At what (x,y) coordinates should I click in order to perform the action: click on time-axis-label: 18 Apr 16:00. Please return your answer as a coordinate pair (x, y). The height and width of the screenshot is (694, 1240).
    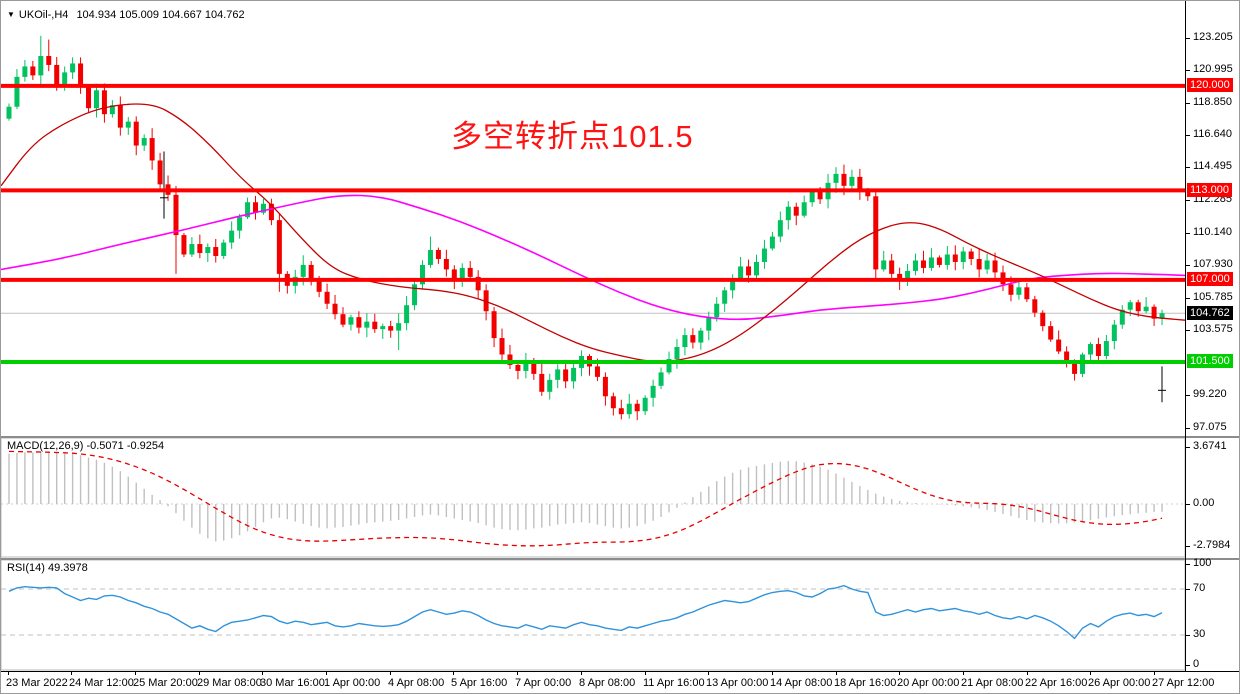
    Looking at the image, I should click on (865, 683).